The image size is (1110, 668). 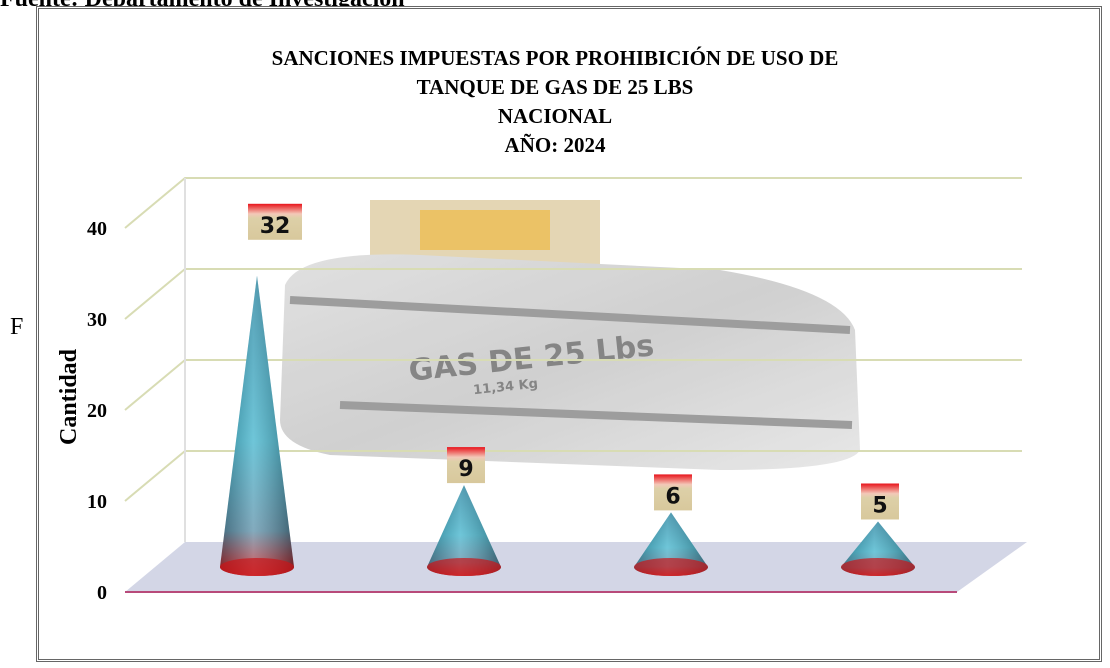 What do you see at coordinates (505, 388) in the screenshot?
I see `tank-label-line-2: 11,34 Kg` at bounding box center [505, 388].